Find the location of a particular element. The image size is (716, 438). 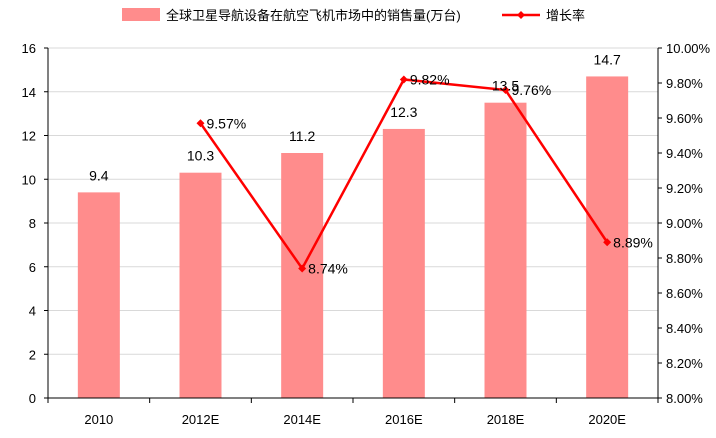

bar-data-label: 9.4 is located at coordinates (99, 175).